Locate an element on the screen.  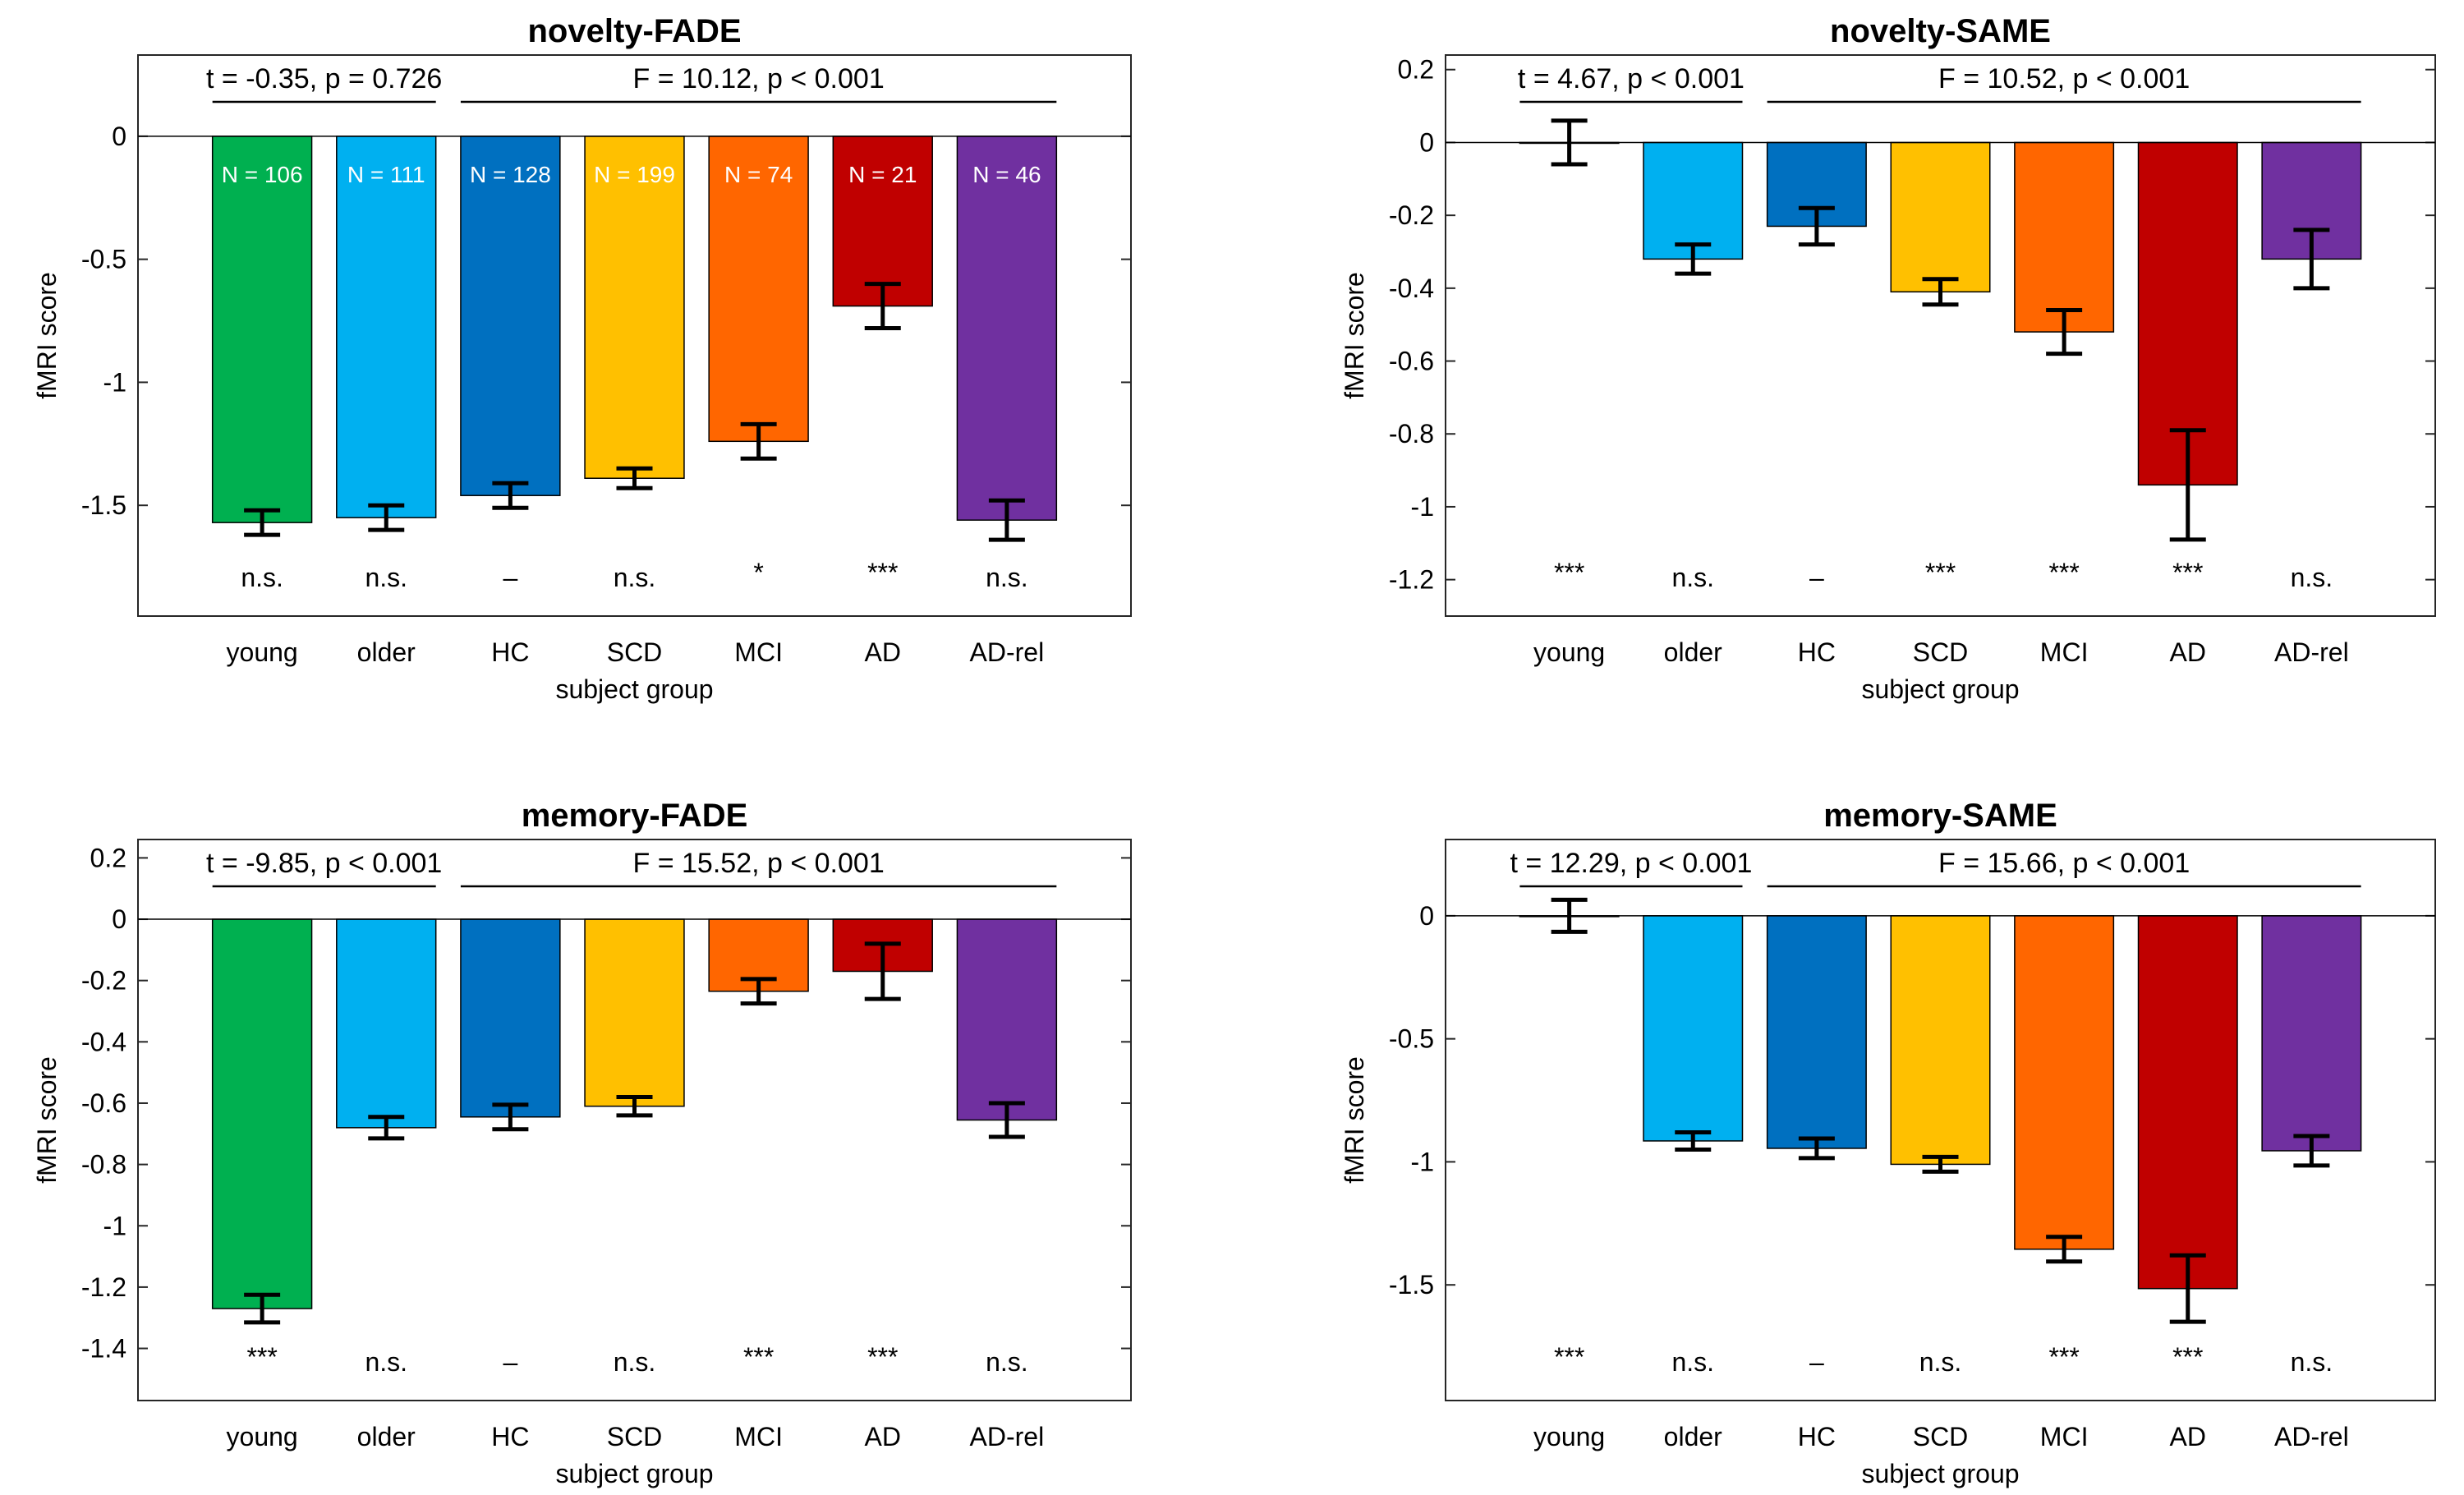
y-tick-label: -0.2 is located at coordinates (103, 981).